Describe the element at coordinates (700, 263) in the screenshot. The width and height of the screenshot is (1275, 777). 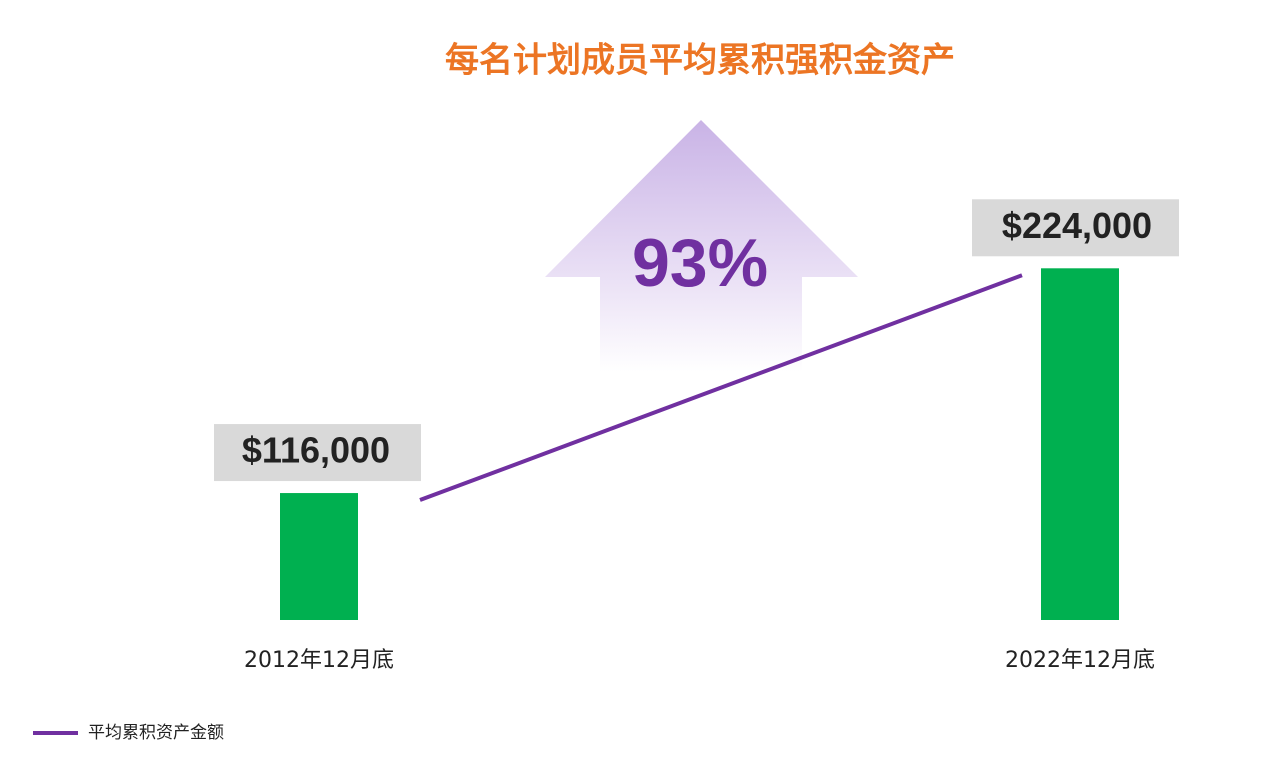
I see `growth-annotation: 93%` at that location.